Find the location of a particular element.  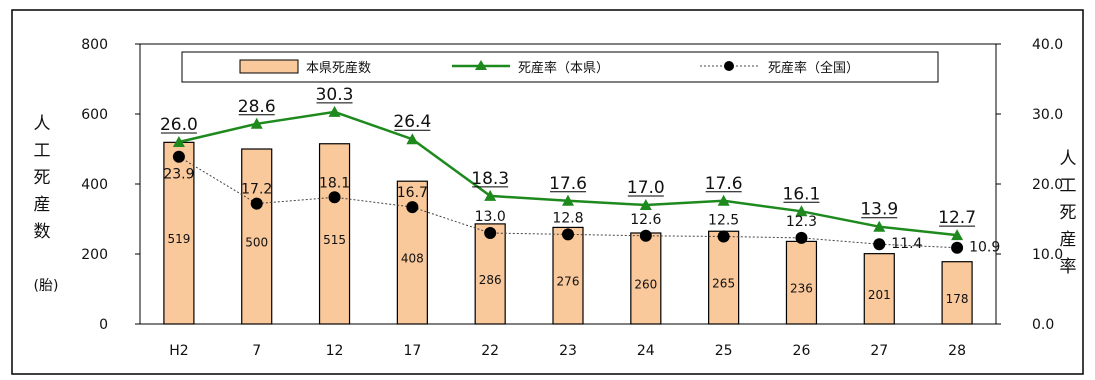

left-axis-title: 人 工 死 産 数 (胎) is located at coordinates (46, 204).